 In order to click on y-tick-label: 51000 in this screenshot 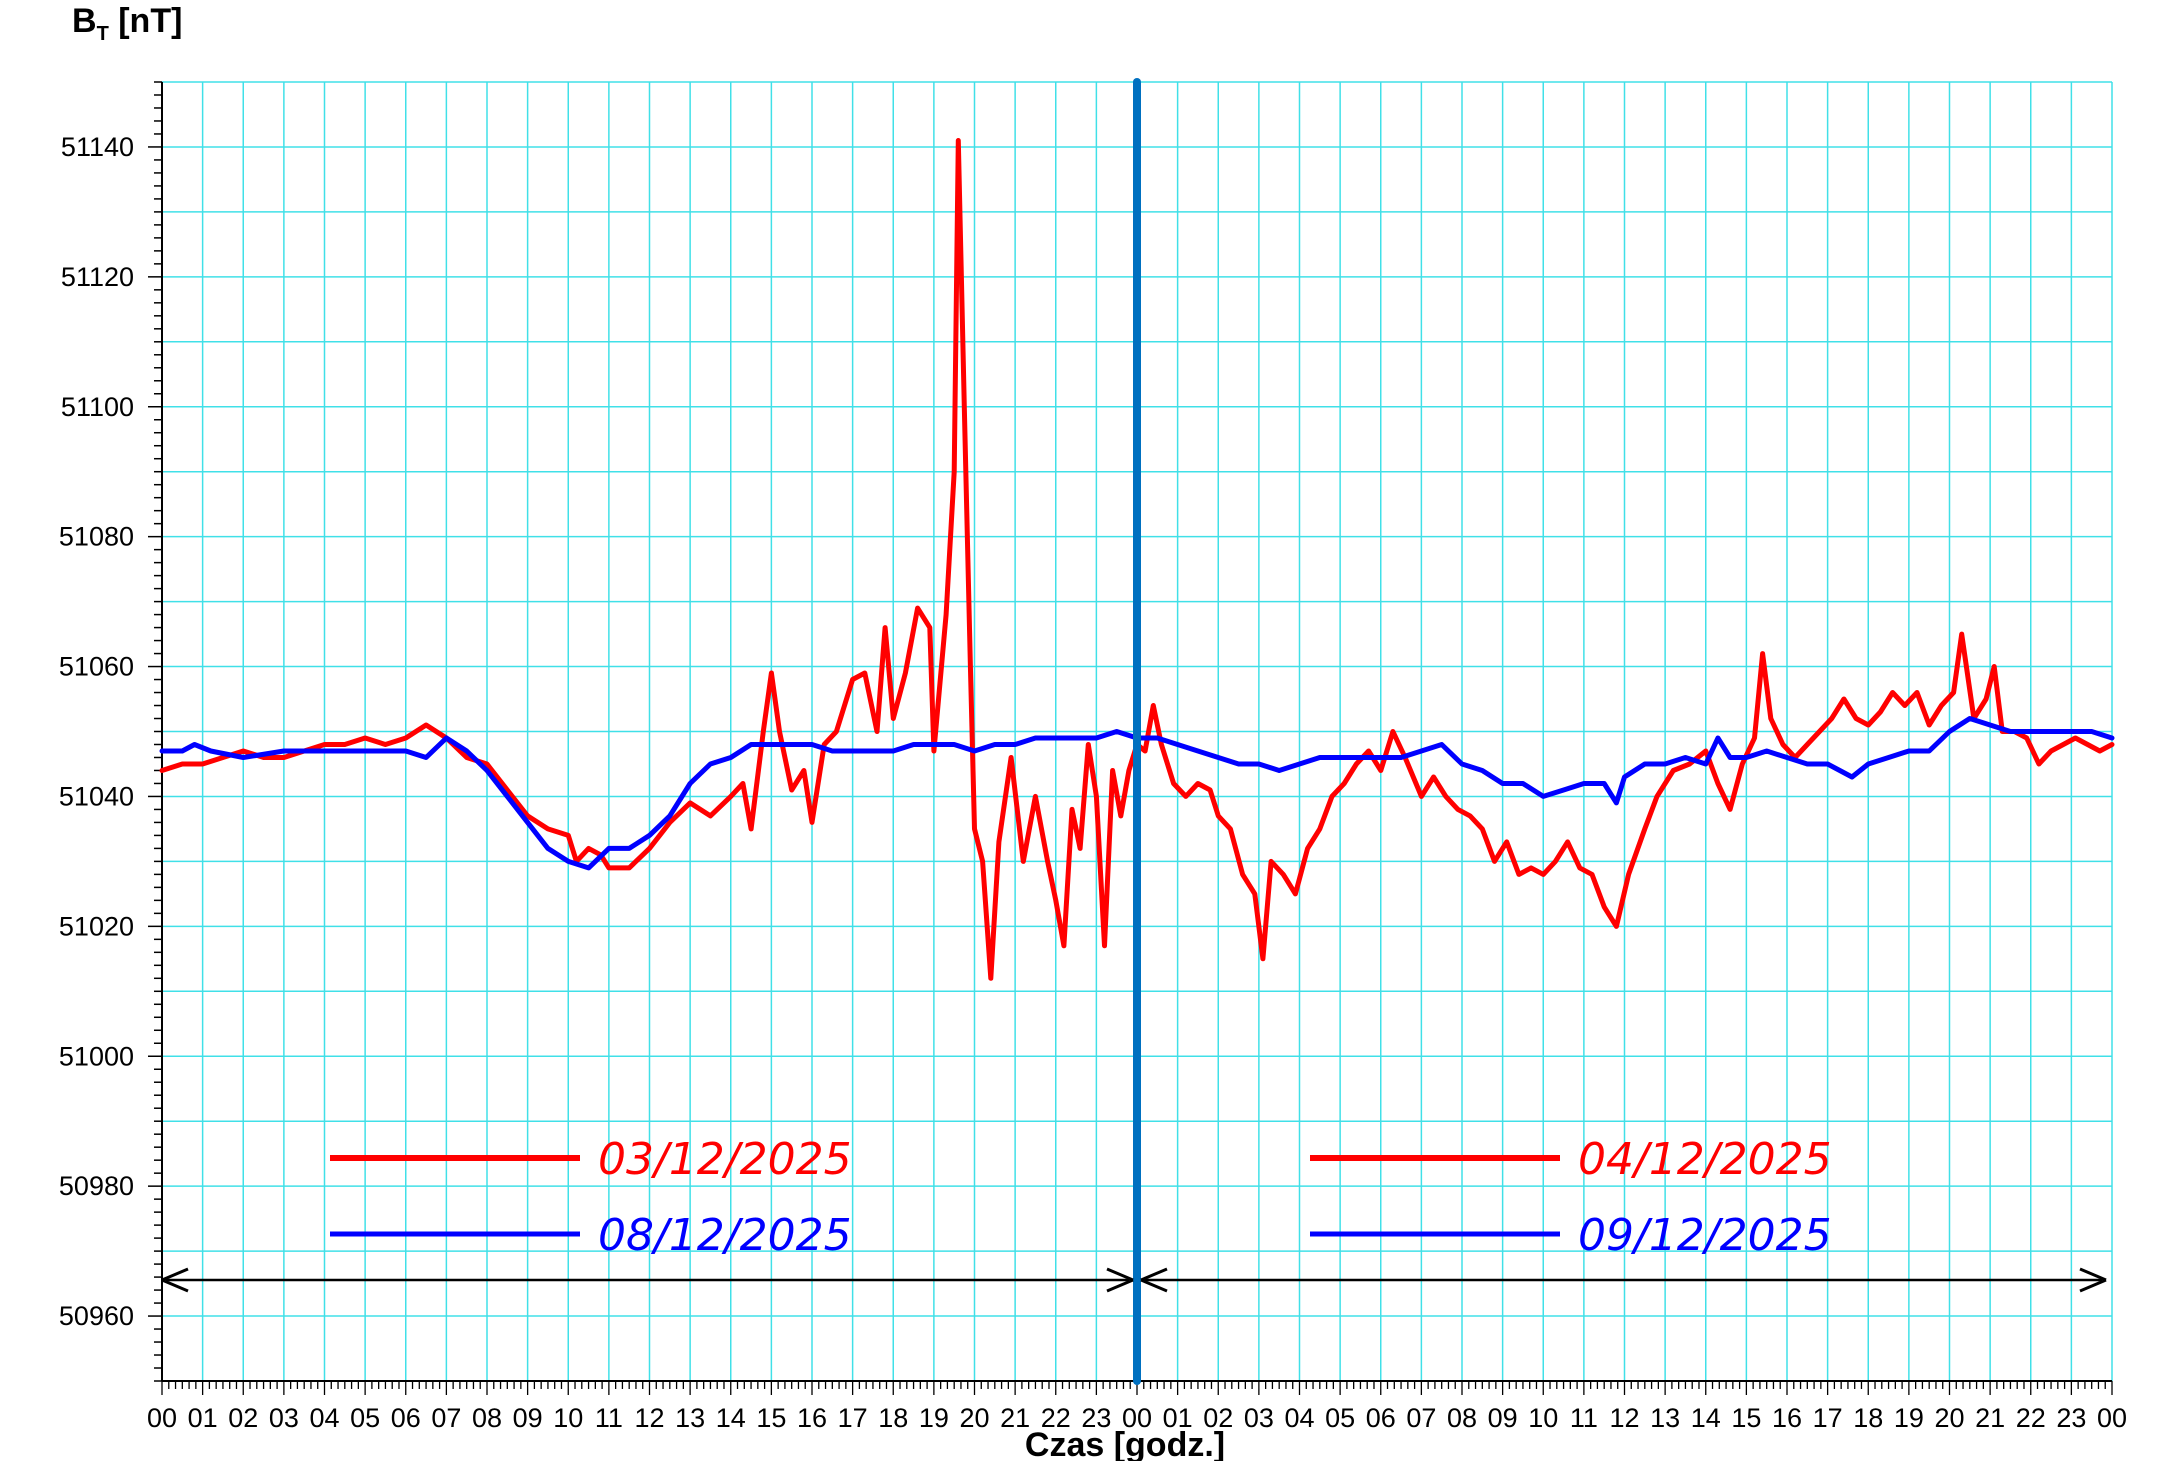, I will do `click(96, 1056)`.